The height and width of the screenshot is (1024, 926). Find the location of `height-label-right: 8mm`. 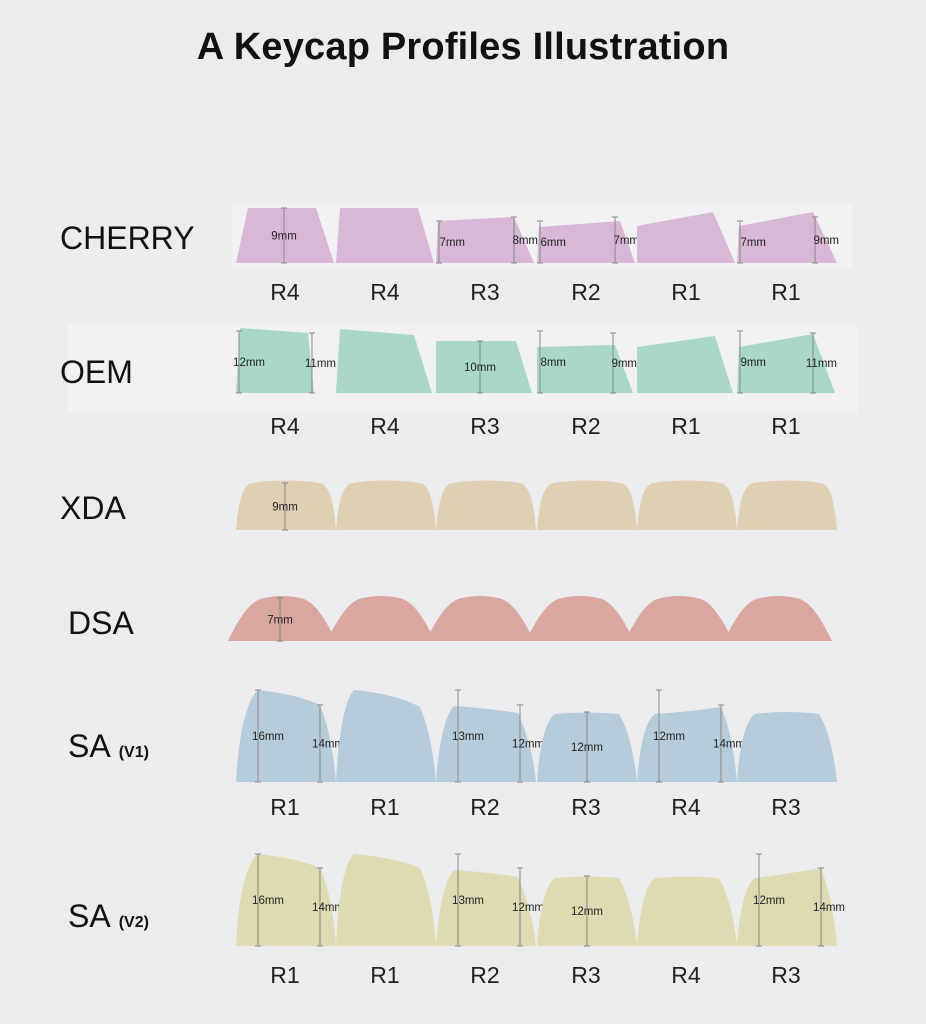

height-label-right: 8mm is located at coordinates (525, 241).